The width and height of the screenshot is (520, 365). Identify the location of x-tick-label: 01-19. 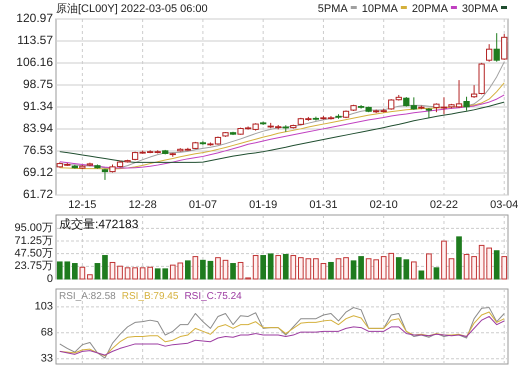
(263, 205).